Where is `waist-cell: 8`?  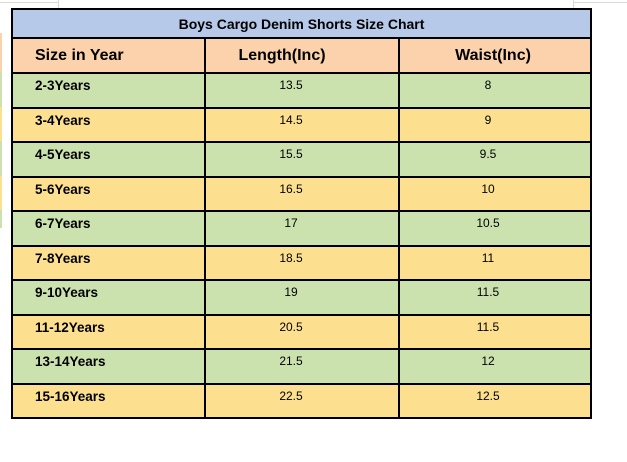
waist-cell: 8 is located at coordinates (495, 90).